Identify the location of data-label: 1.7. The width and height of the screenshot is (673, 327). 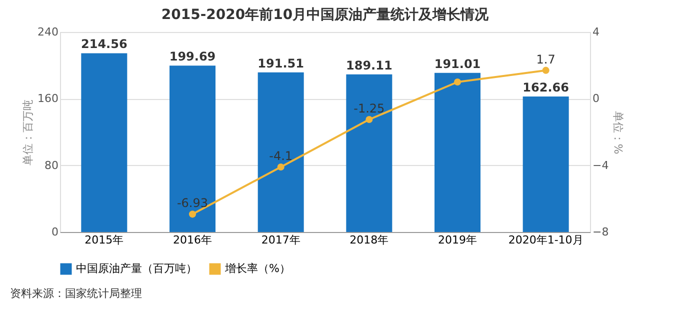
(546, 59).